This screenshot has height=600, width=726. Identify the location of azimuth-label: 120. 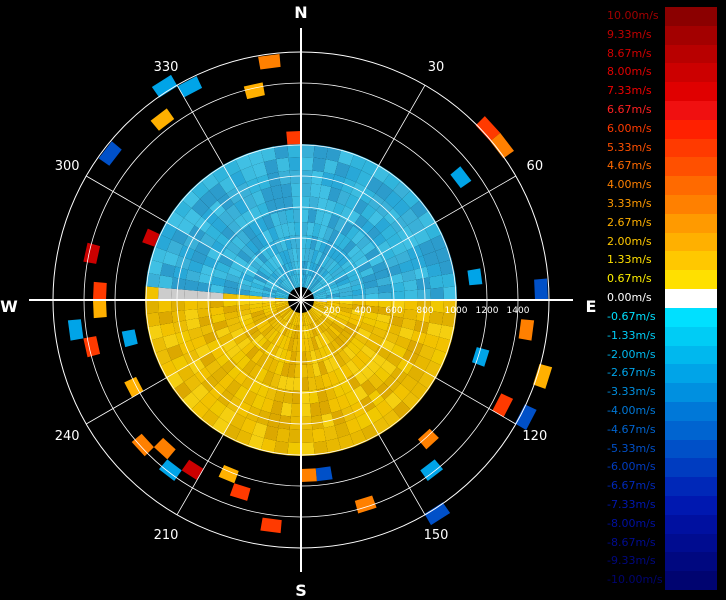
(534, 436).